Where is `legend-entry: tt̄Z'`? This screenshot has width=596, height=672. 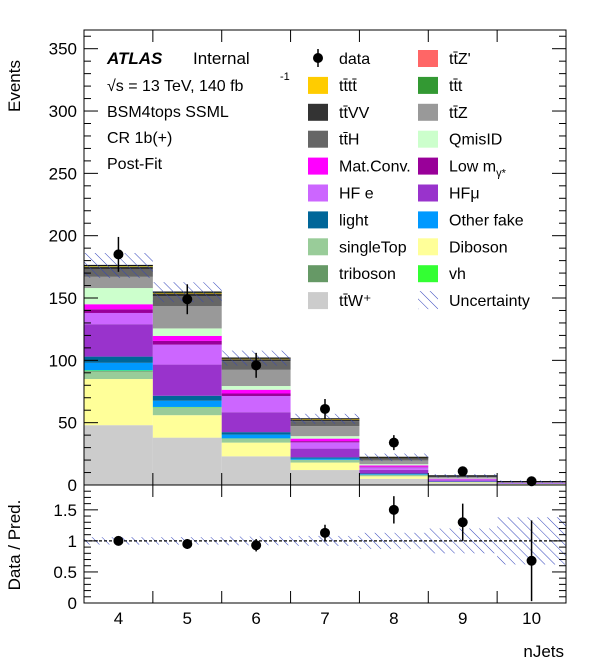
legend-entry: tt̄Z' is located at coordinates (444, 59).